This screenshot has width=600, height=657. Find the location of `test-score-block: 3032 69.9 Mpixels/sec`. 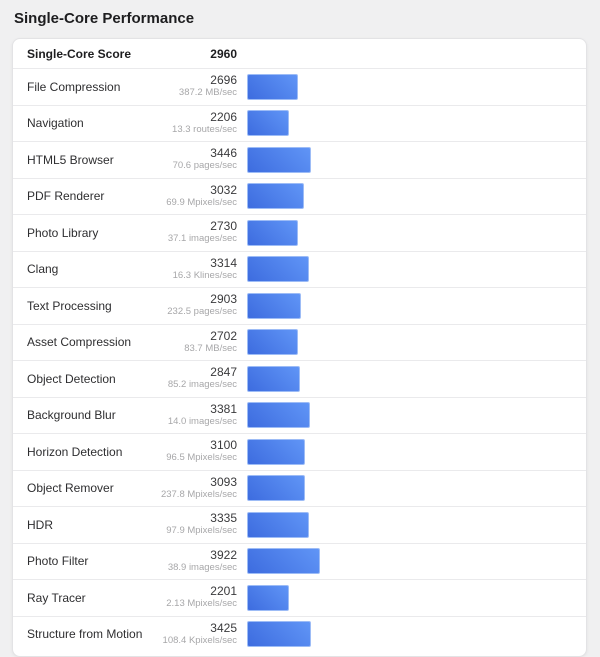

test-score-block: 3032 69.9 Mpixels/sec is located at coordinates (195, 195).